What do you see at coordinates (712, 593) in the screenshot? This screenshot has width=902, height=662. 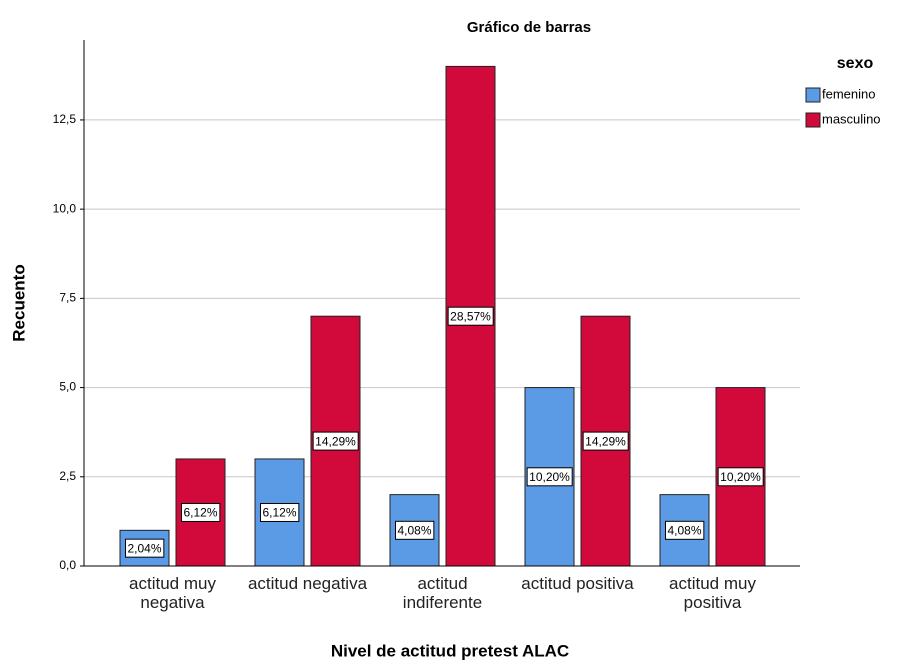 I see `x-tick-label: actitud muy positiva` at bounding box center [712, 593].